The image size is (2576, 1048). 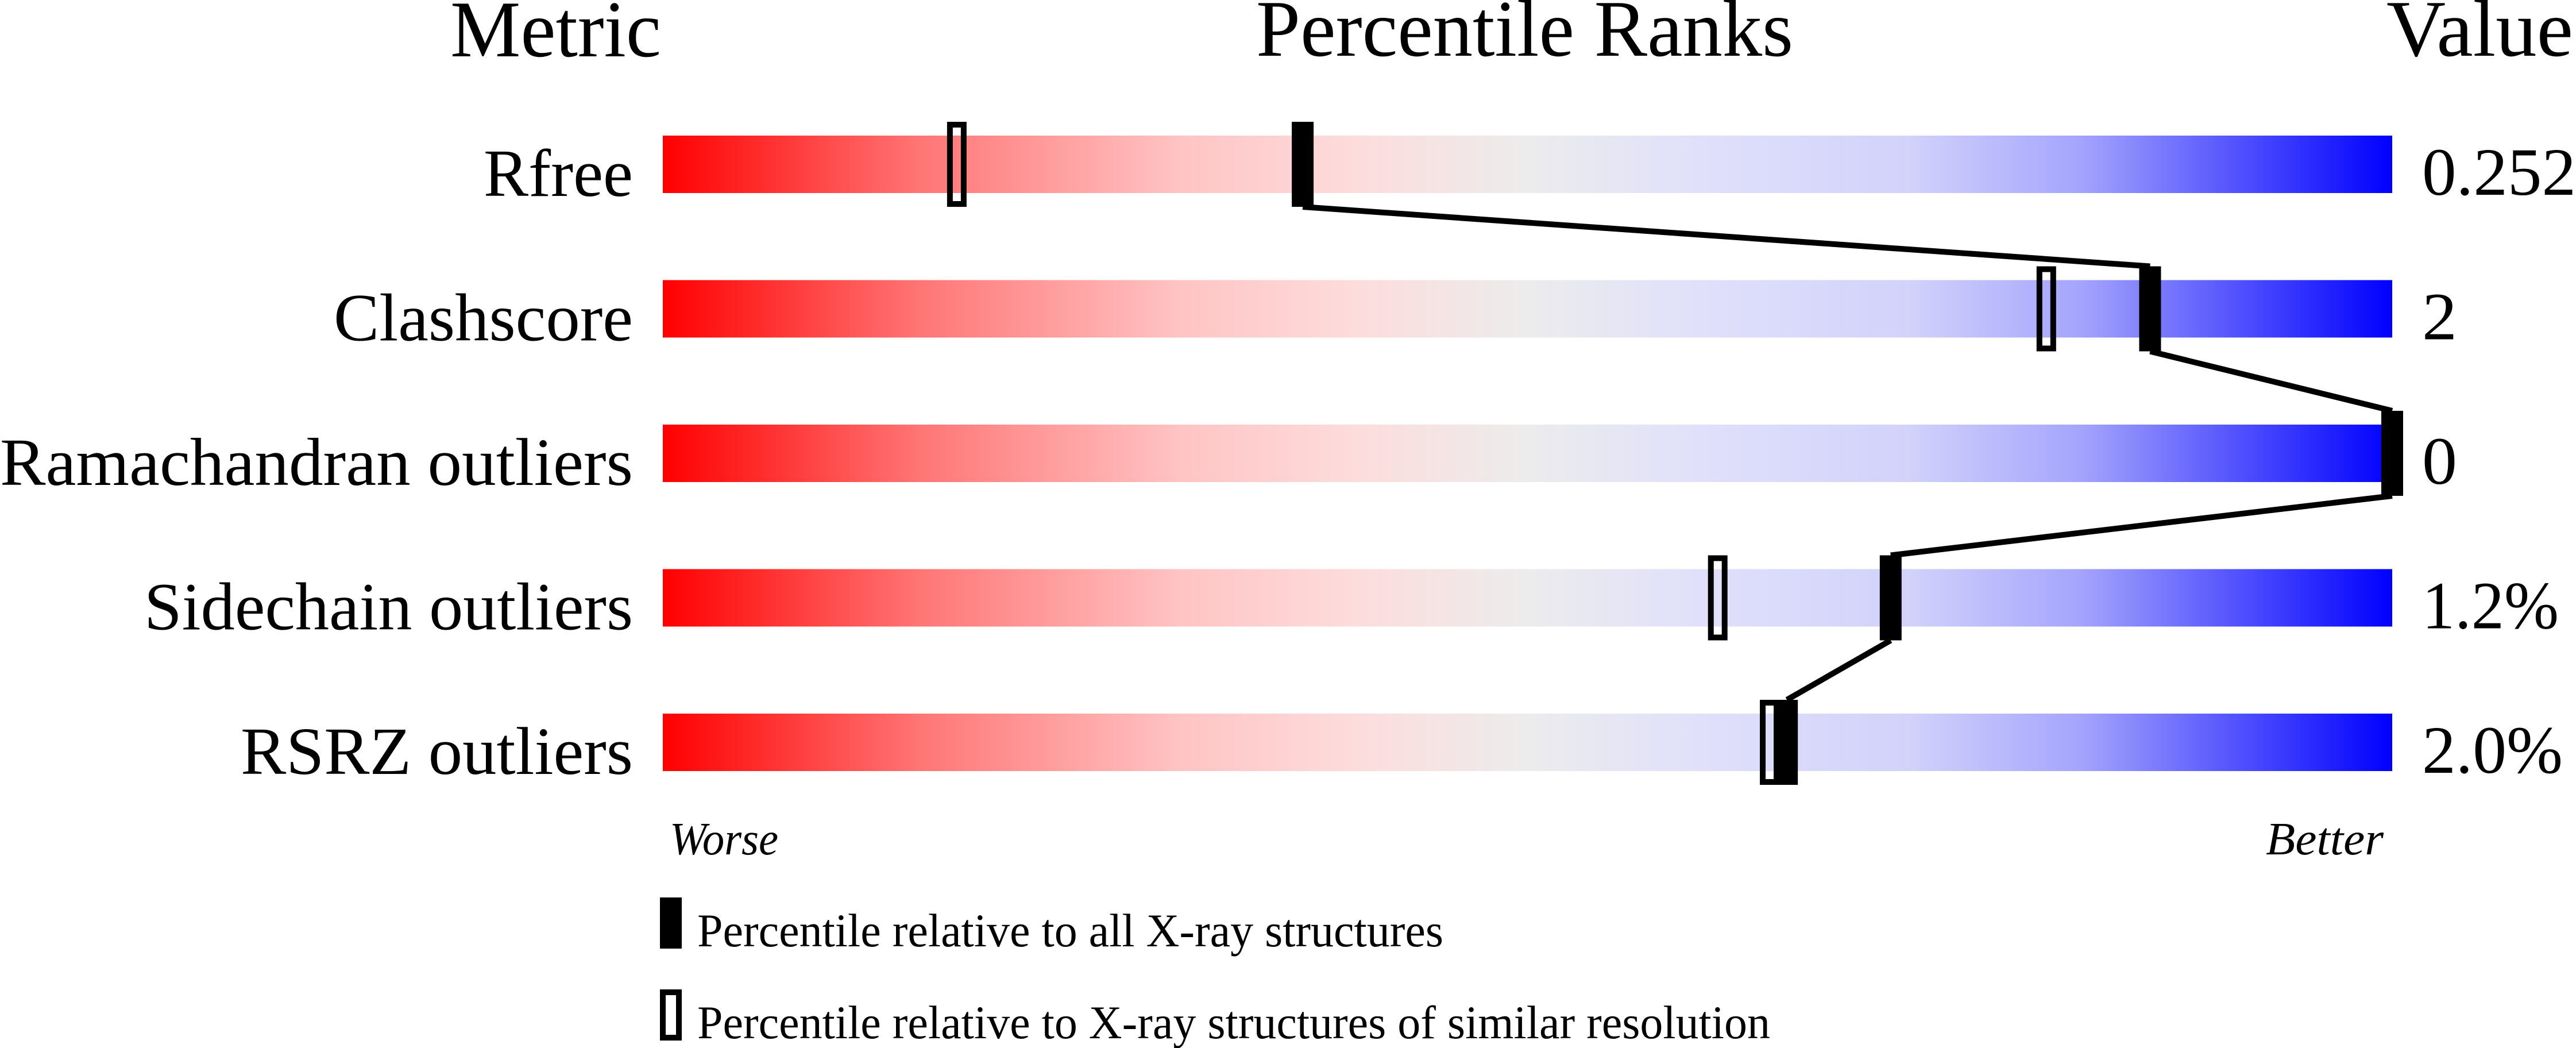 What do you see at coordinates (2490, 606) in the screenshot?
I see `metric-value: 1.2%` at bounding box center [2490, 606].